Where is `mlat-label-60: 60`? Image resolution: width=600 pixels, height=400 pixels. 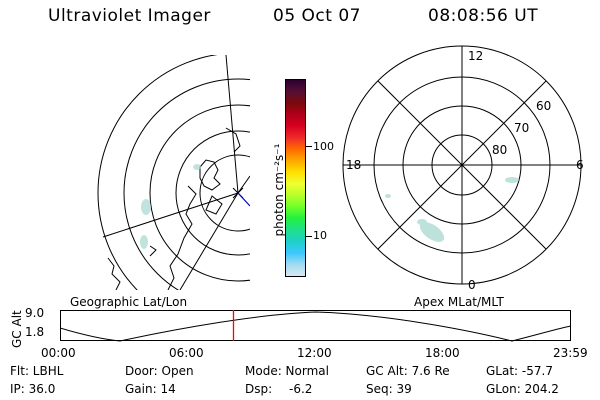
mlat-label-60: 60 is located at coordinates (543, 106).